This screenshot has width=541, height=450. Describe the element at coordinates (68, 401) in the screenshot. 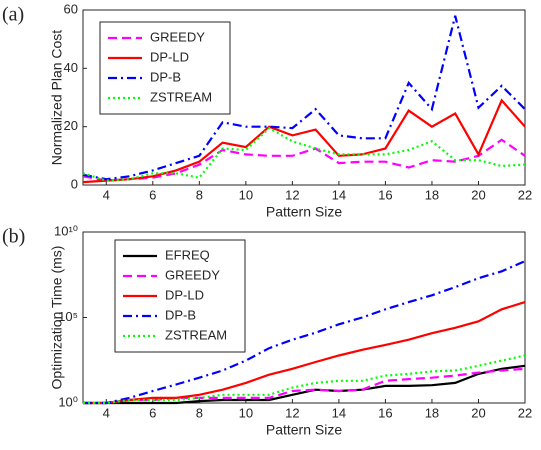

I see `y-tick-label: 10⁰` at that location.